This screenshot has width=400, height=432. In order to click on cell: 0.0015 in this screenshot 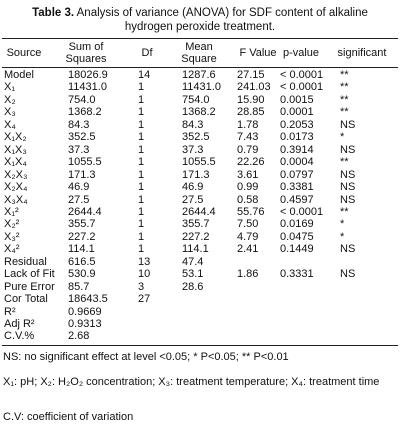, I will do `click(297, 99)`.